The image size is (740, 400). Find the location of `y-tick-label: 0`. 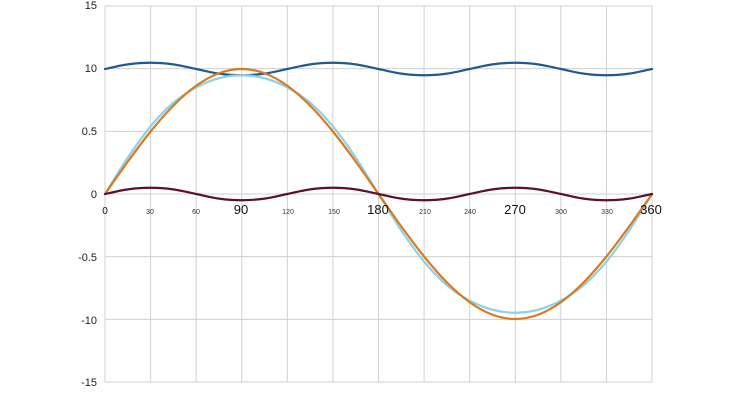

y-tick-label: 0 is located at coordinates (94, 195).